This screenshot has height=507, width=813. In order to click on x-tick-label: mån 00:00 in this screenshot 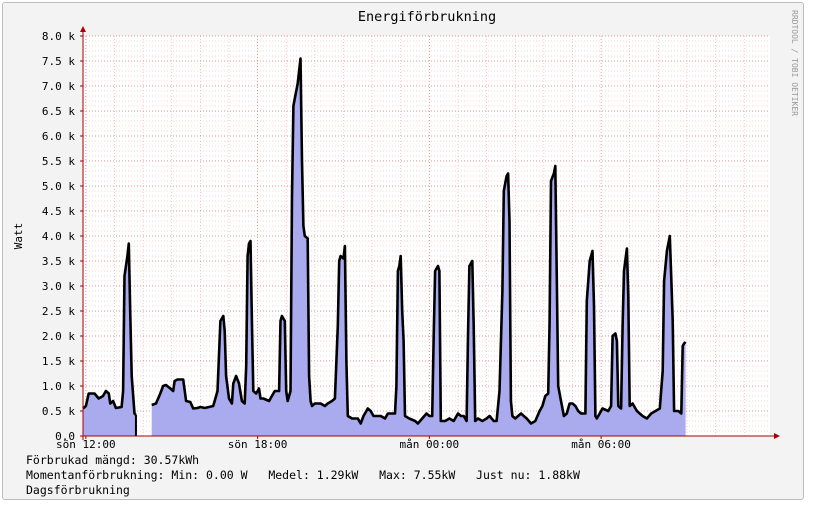, I will do `click(430, 444)`.